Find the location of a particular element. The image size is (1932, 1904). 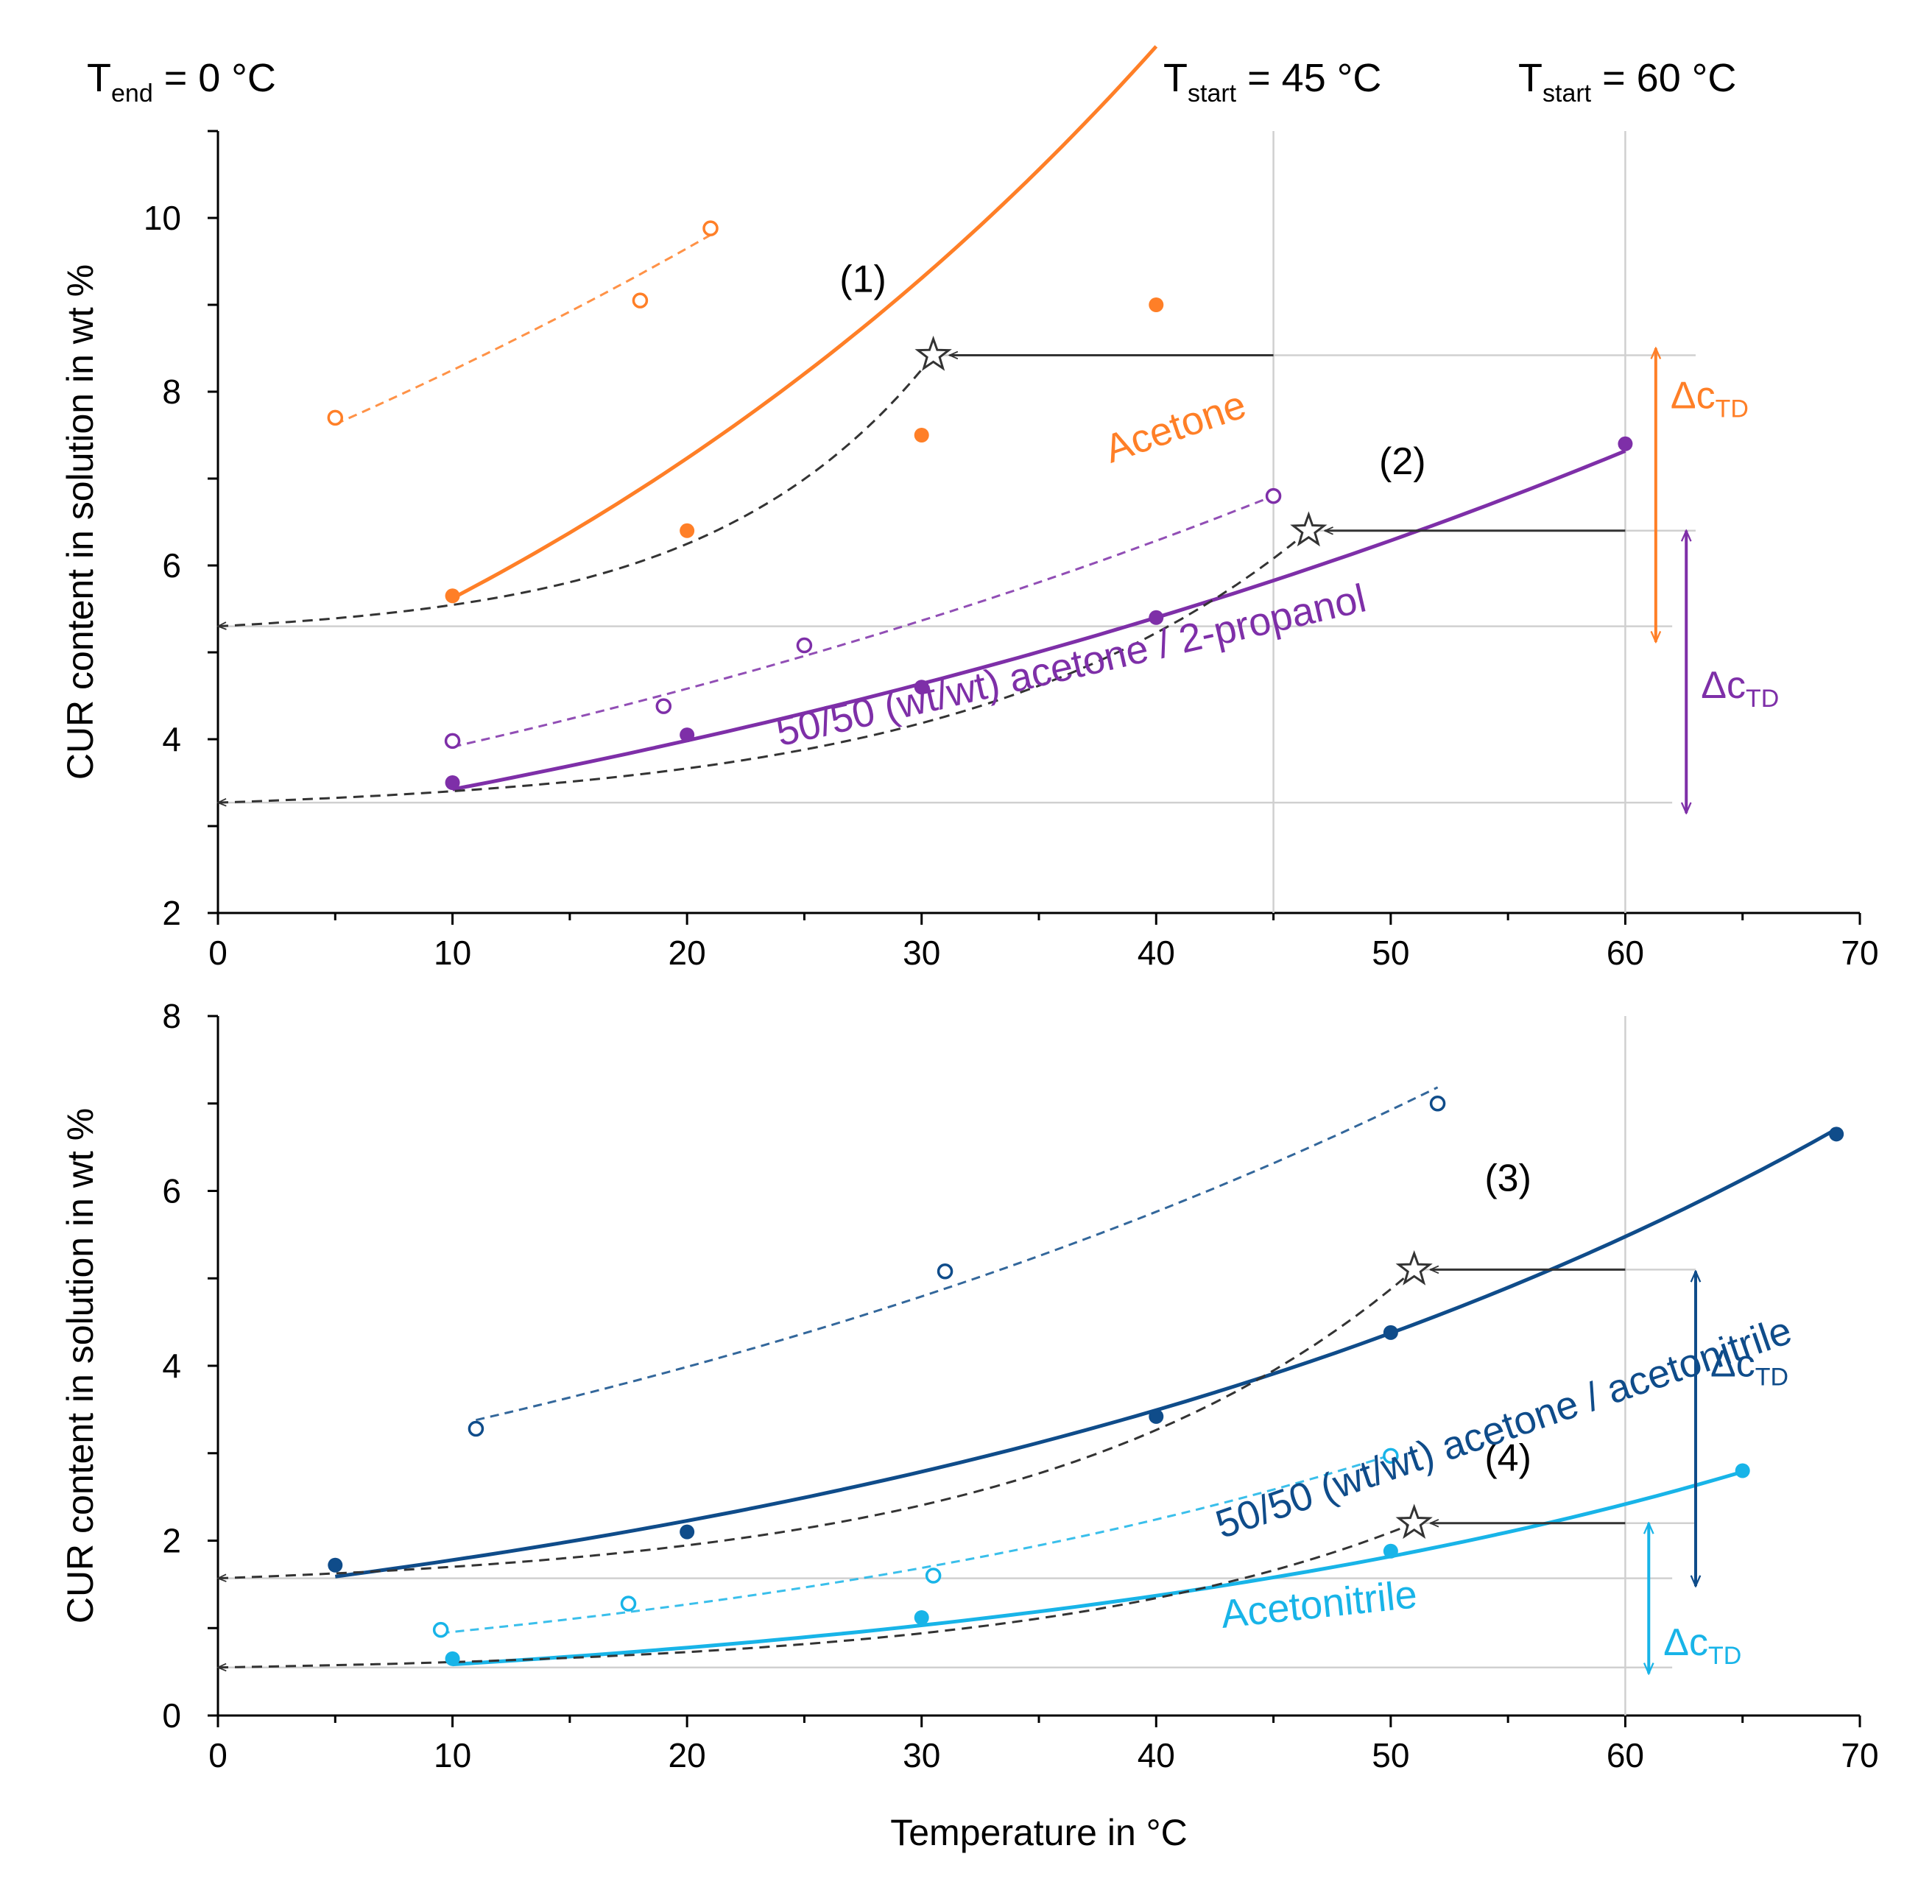

bottom-y-tick-label: 8 is located at coordinates (171, 1016).